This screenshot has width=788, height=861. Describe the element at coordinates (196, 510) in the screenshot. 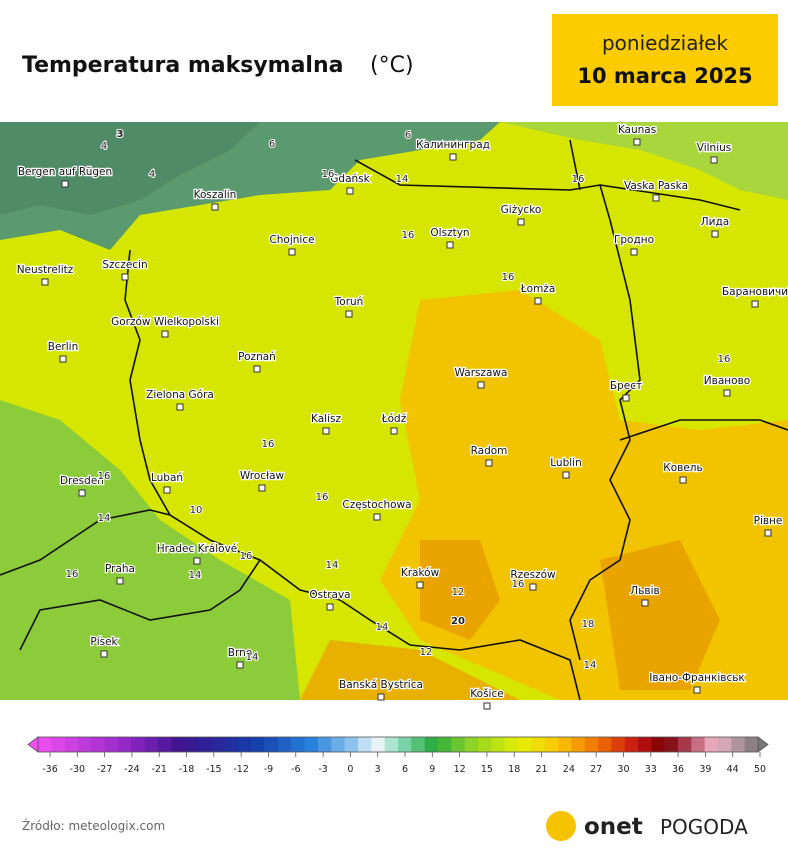

I see `temperature-label: 10` at that location.